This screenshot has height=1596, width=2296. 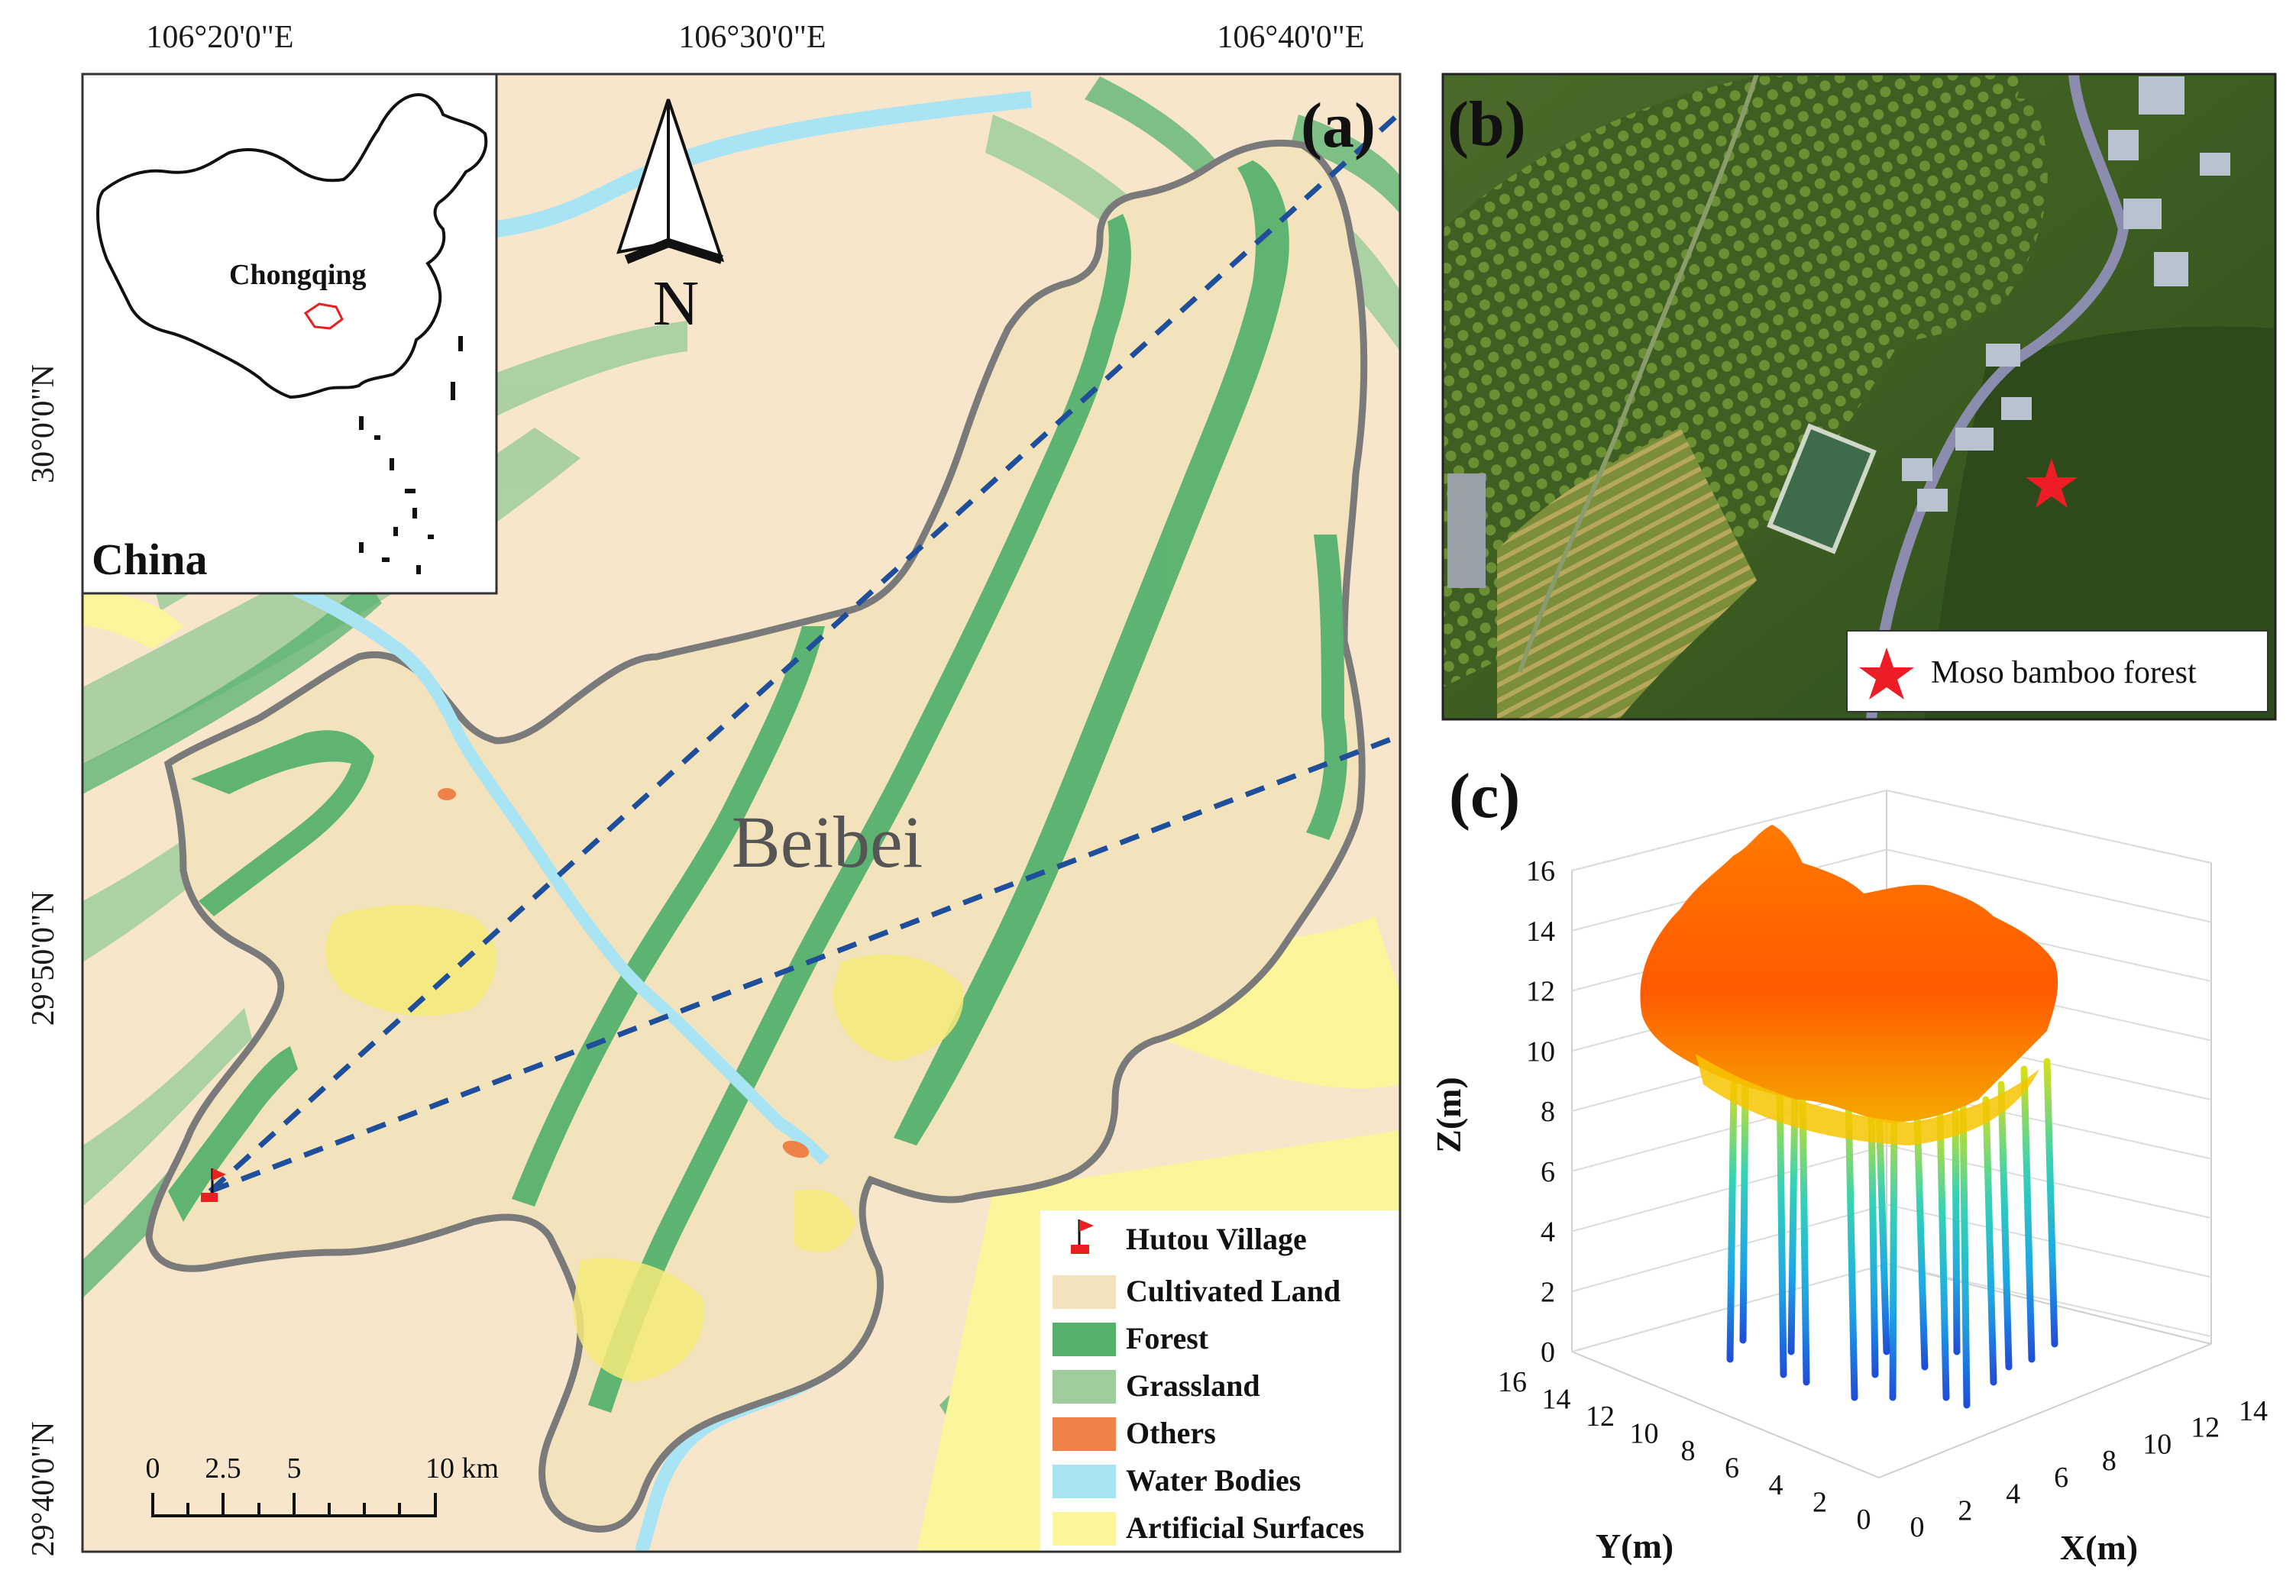 What do you see at coordinates (1548, 1232) in the screenshot?
I see `z-tick-label: 4` at bounding box center [1548, 1232].